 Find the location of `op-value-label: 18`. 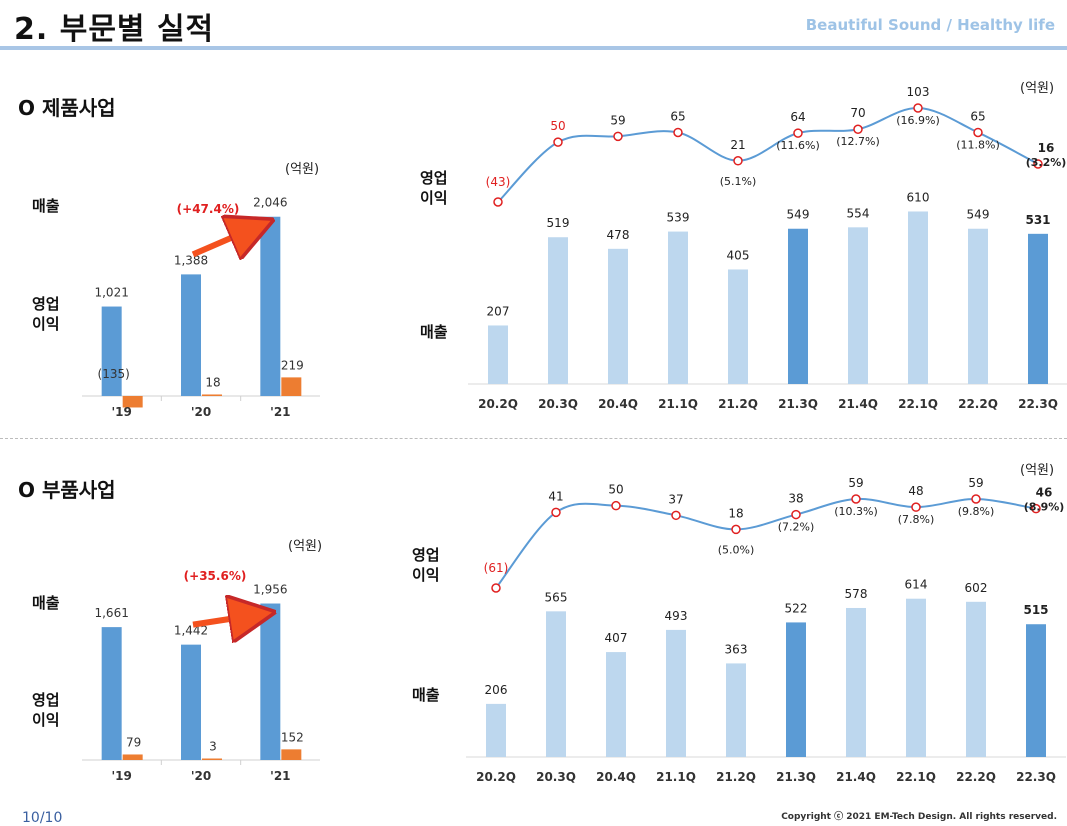

op-value-label: 18 is located at coordinates (212, 382).